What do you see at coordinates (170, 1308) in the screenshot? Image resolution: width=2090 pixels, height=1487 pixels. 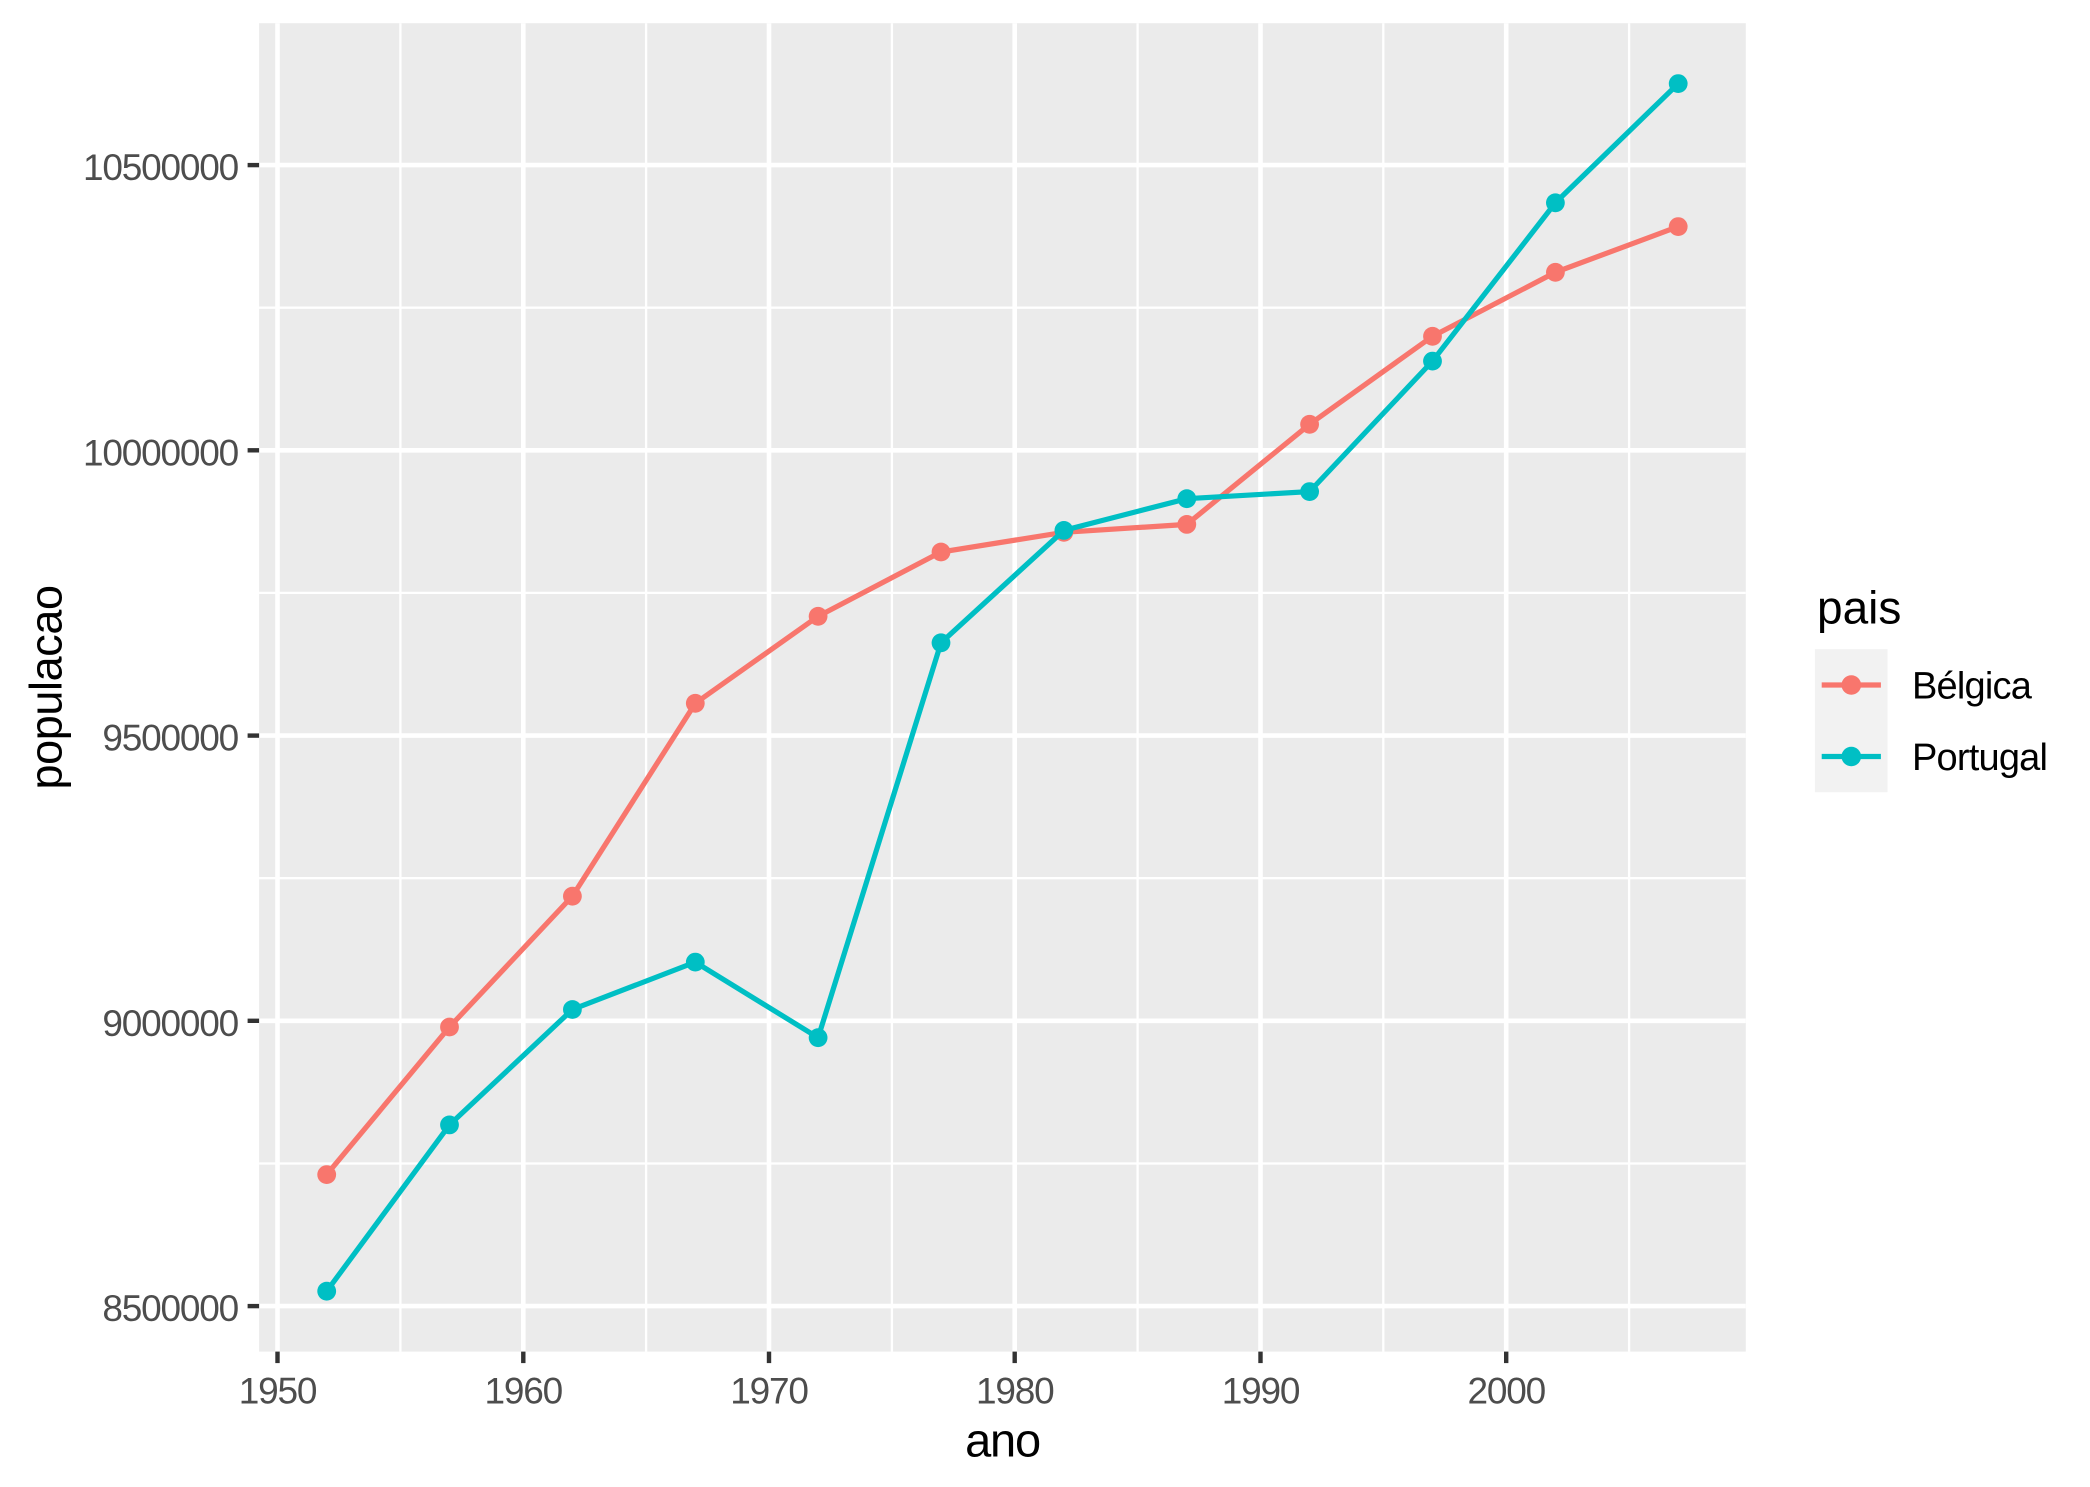 I see `svg-text: 8500000` at bounding box center [170, 1308].